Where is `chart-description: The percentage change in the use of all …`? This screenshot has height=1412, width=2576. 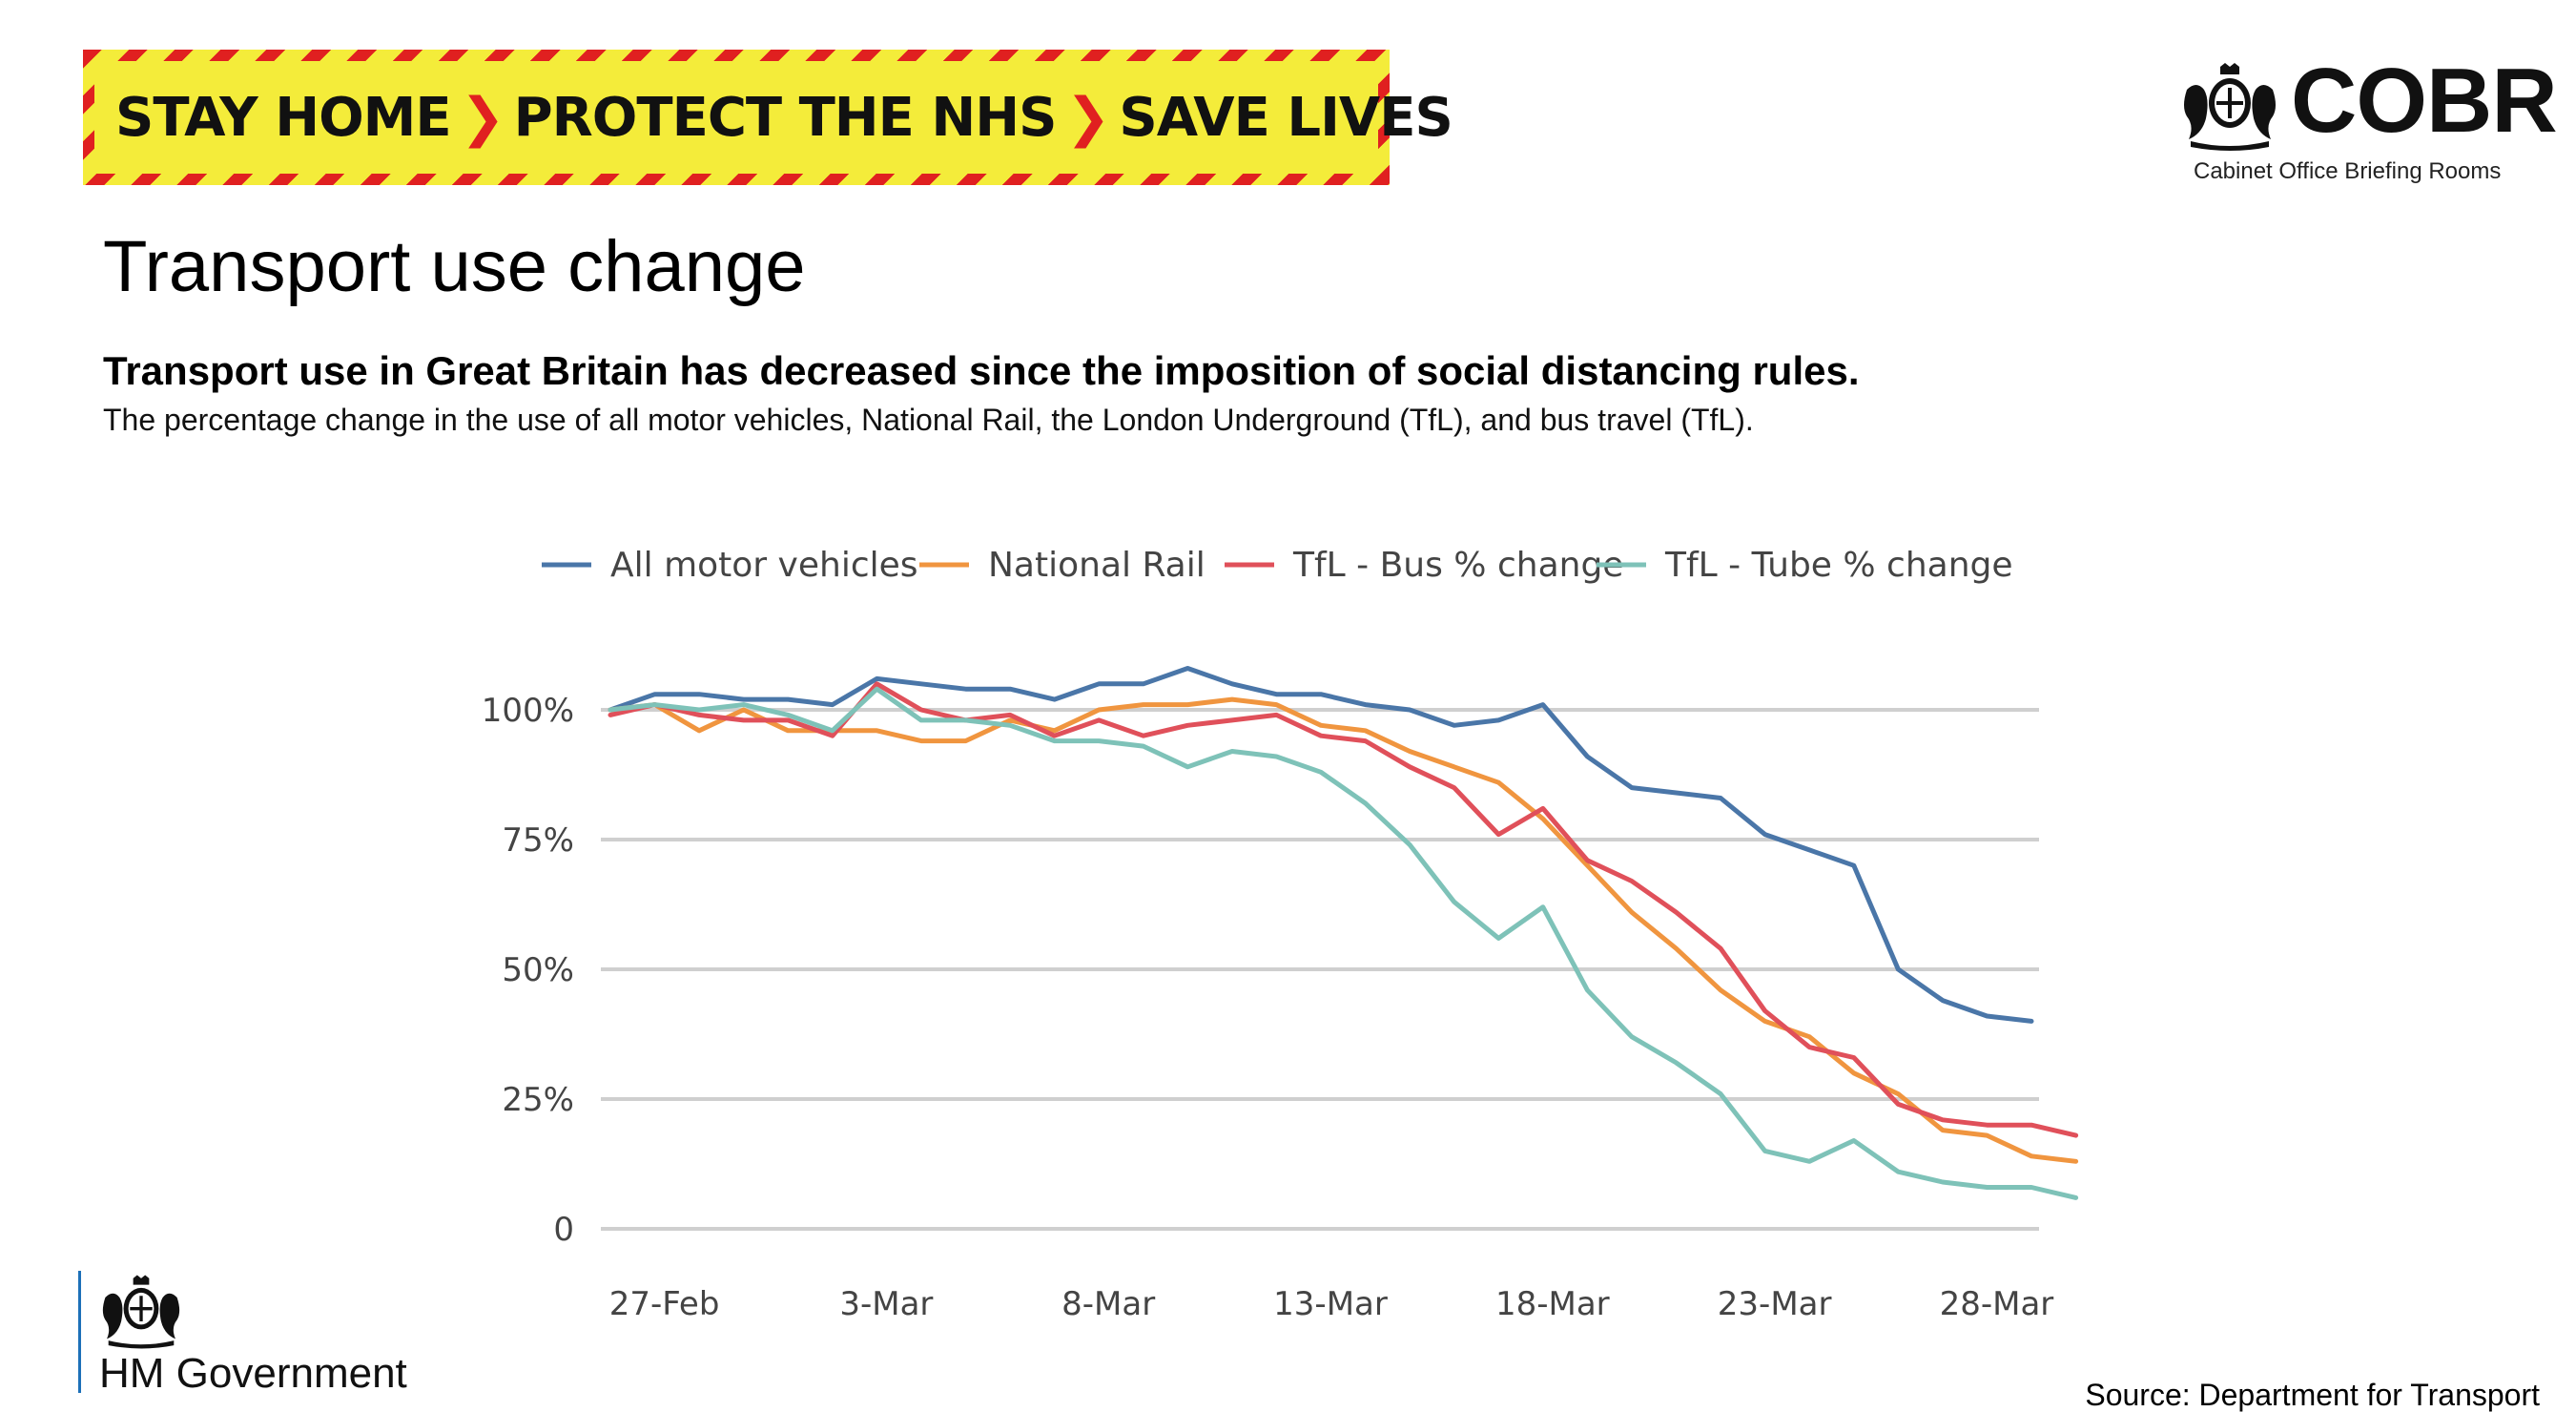 chart-description: The percentage change in the use of all … is located at coordinates (928, 420).